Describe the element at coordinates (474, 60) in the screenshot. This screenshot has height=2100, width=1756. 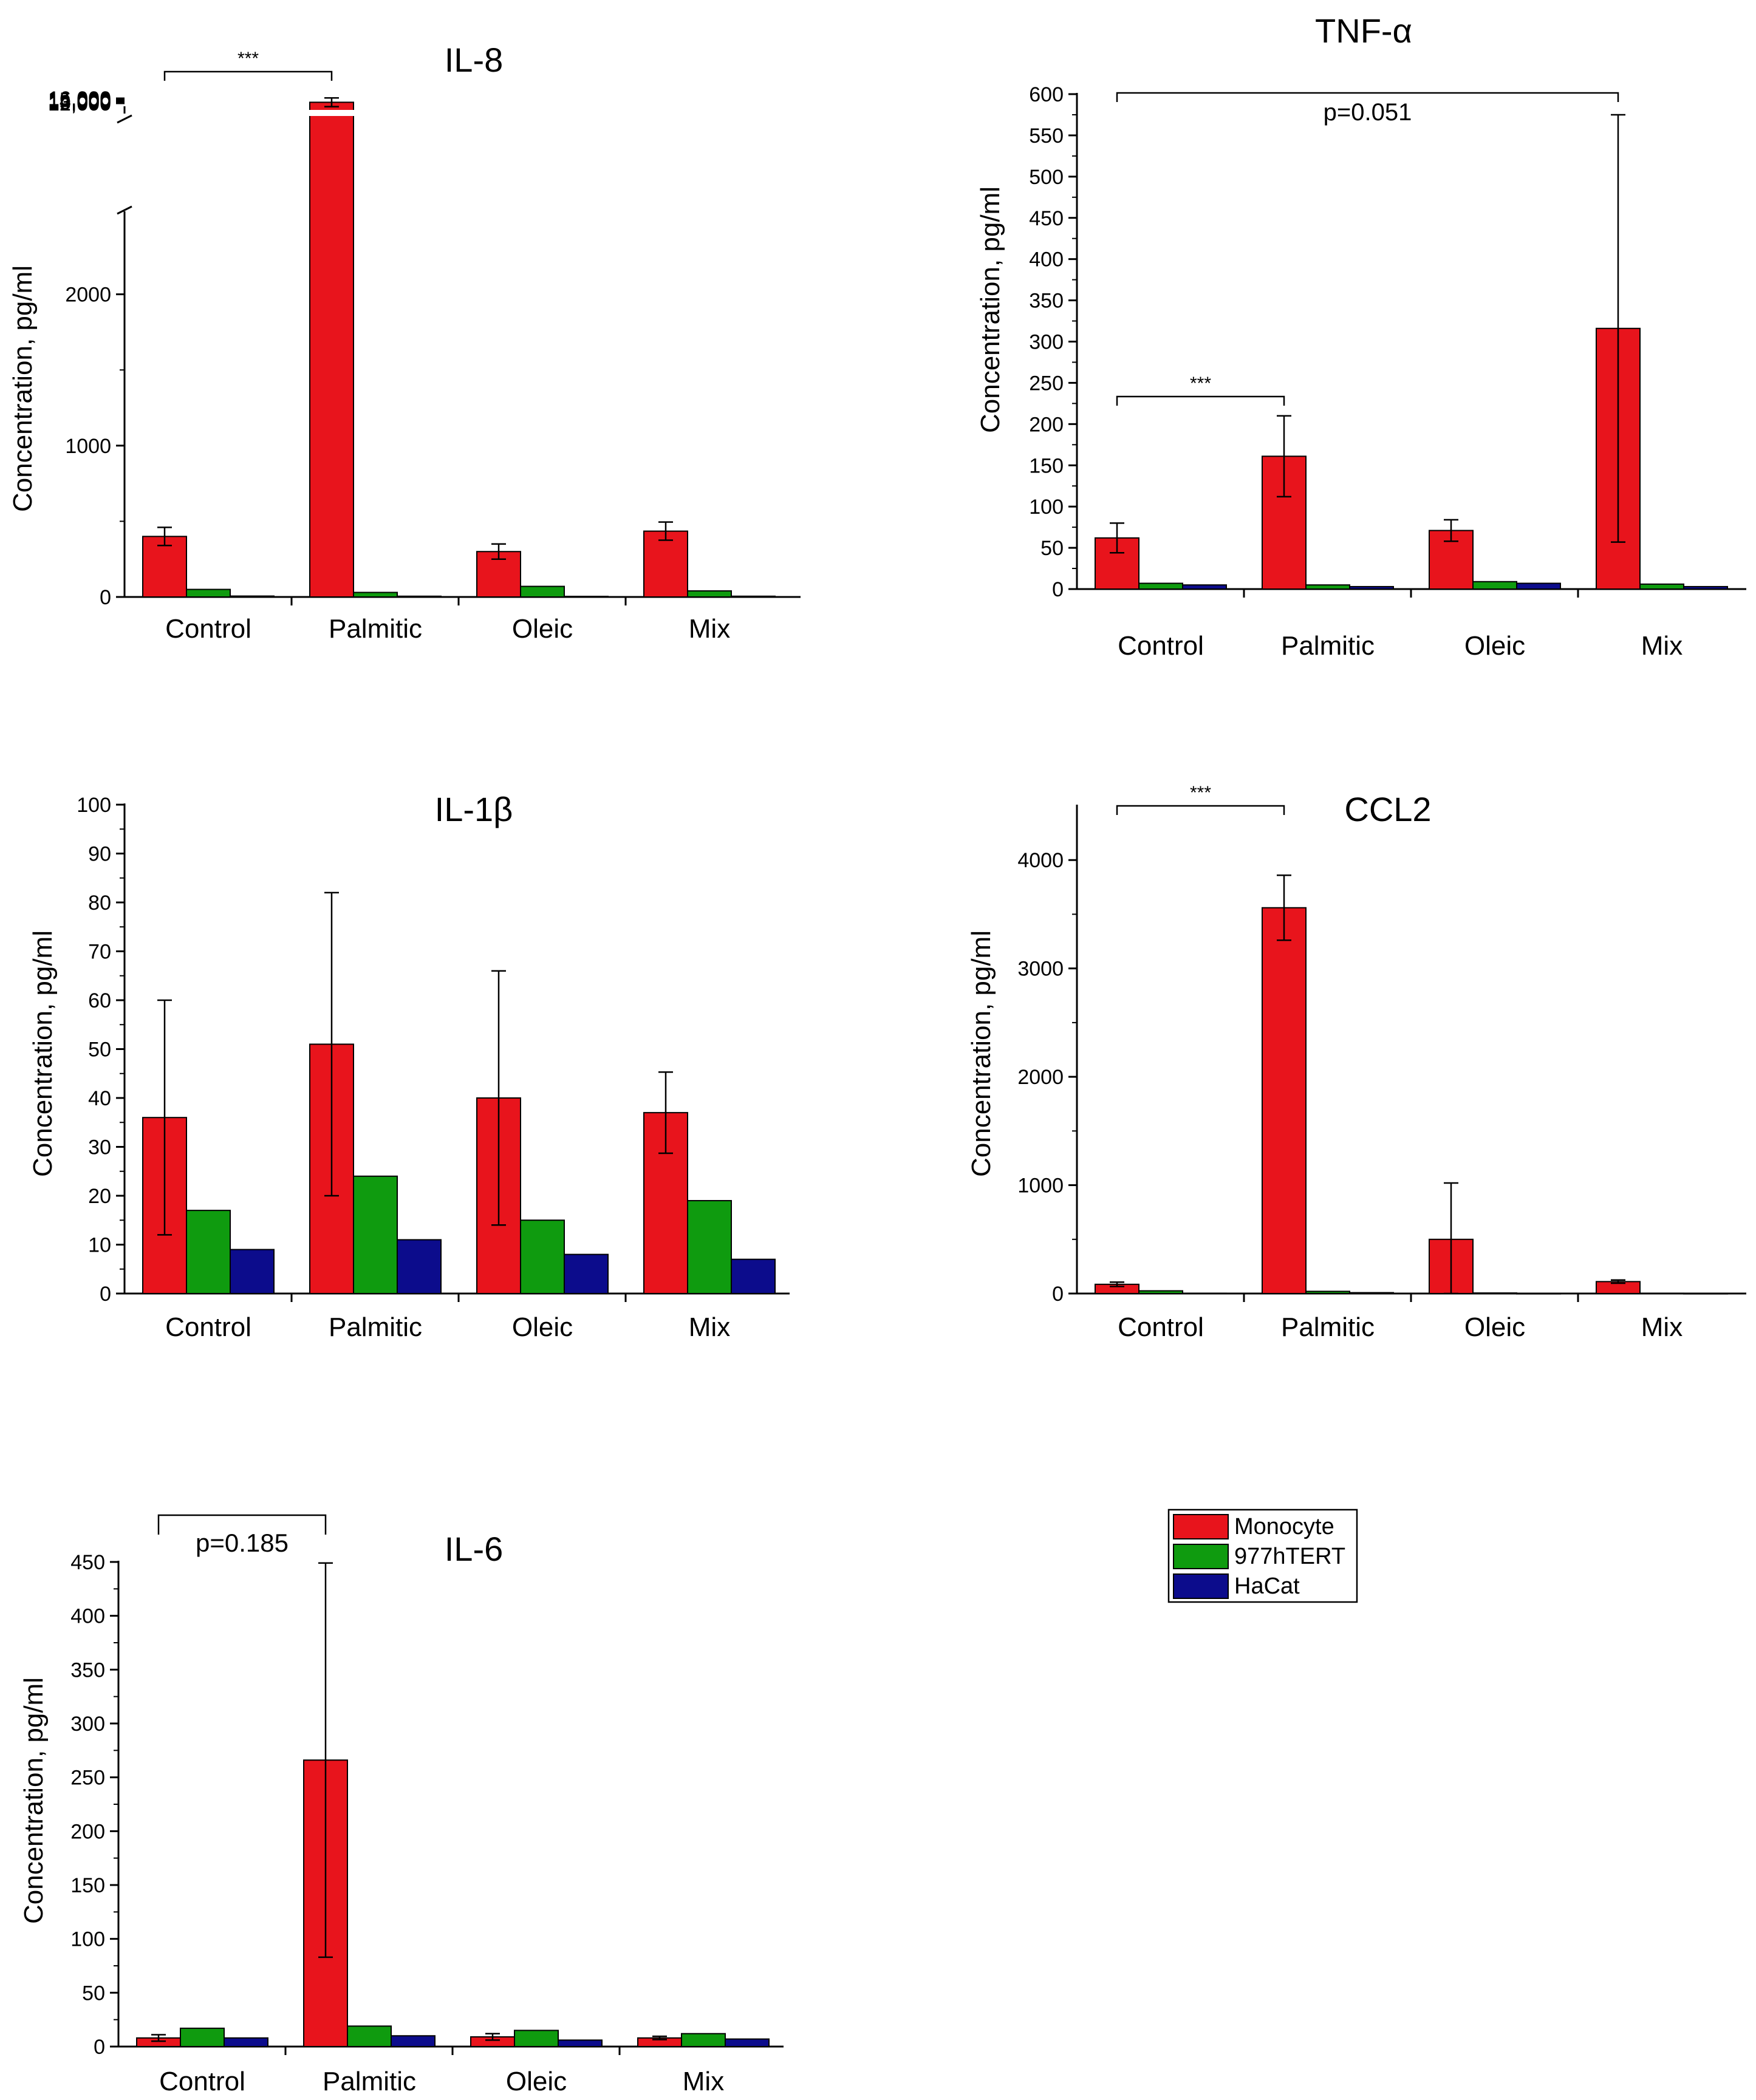
I see `chart-title: IL-8` at that location.